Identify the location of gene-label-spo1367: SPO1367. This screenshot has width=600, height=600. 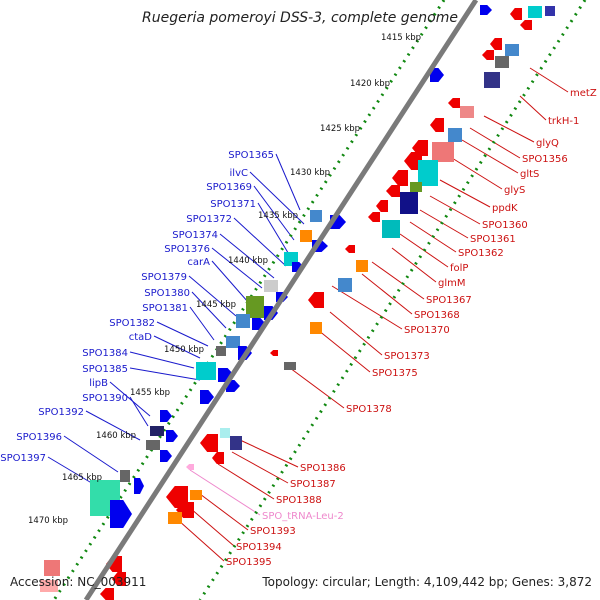
(449, 300).